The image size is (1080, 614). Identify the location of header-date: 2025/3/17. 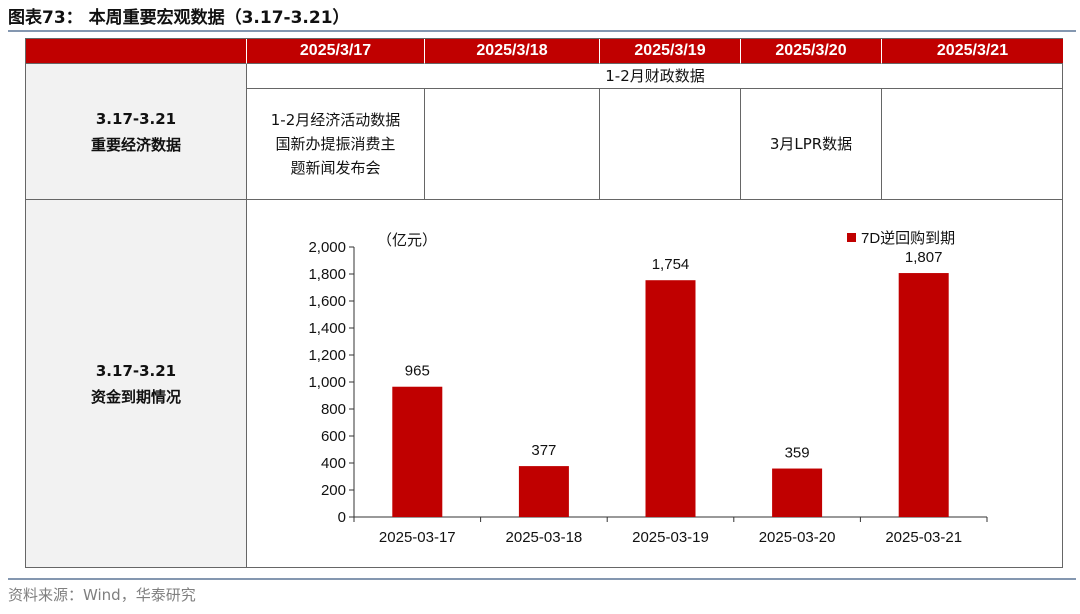
(336, 51).